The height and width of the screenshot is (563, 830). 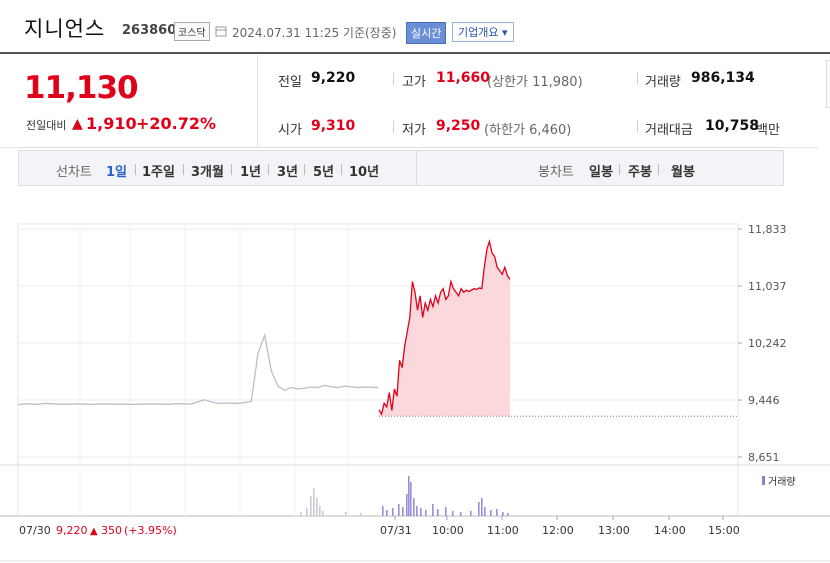 What do you see at coordinates (111, 123) in the screenshot?
I see `change-value: 1,910` at bounding box center [111, 123].